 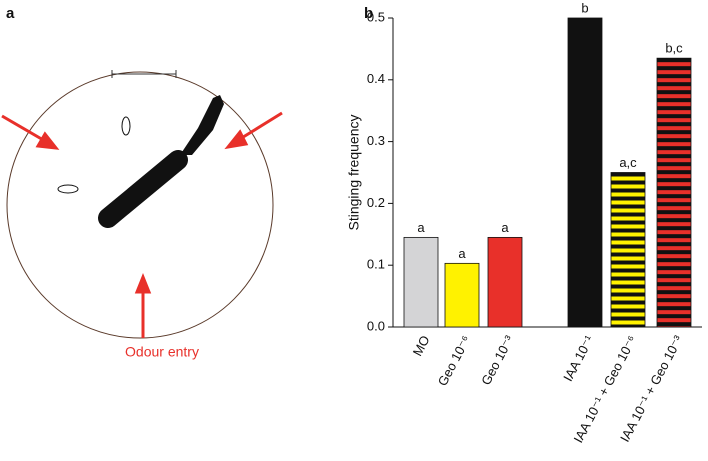 I want to click on feather, so click(x=202, y=125).